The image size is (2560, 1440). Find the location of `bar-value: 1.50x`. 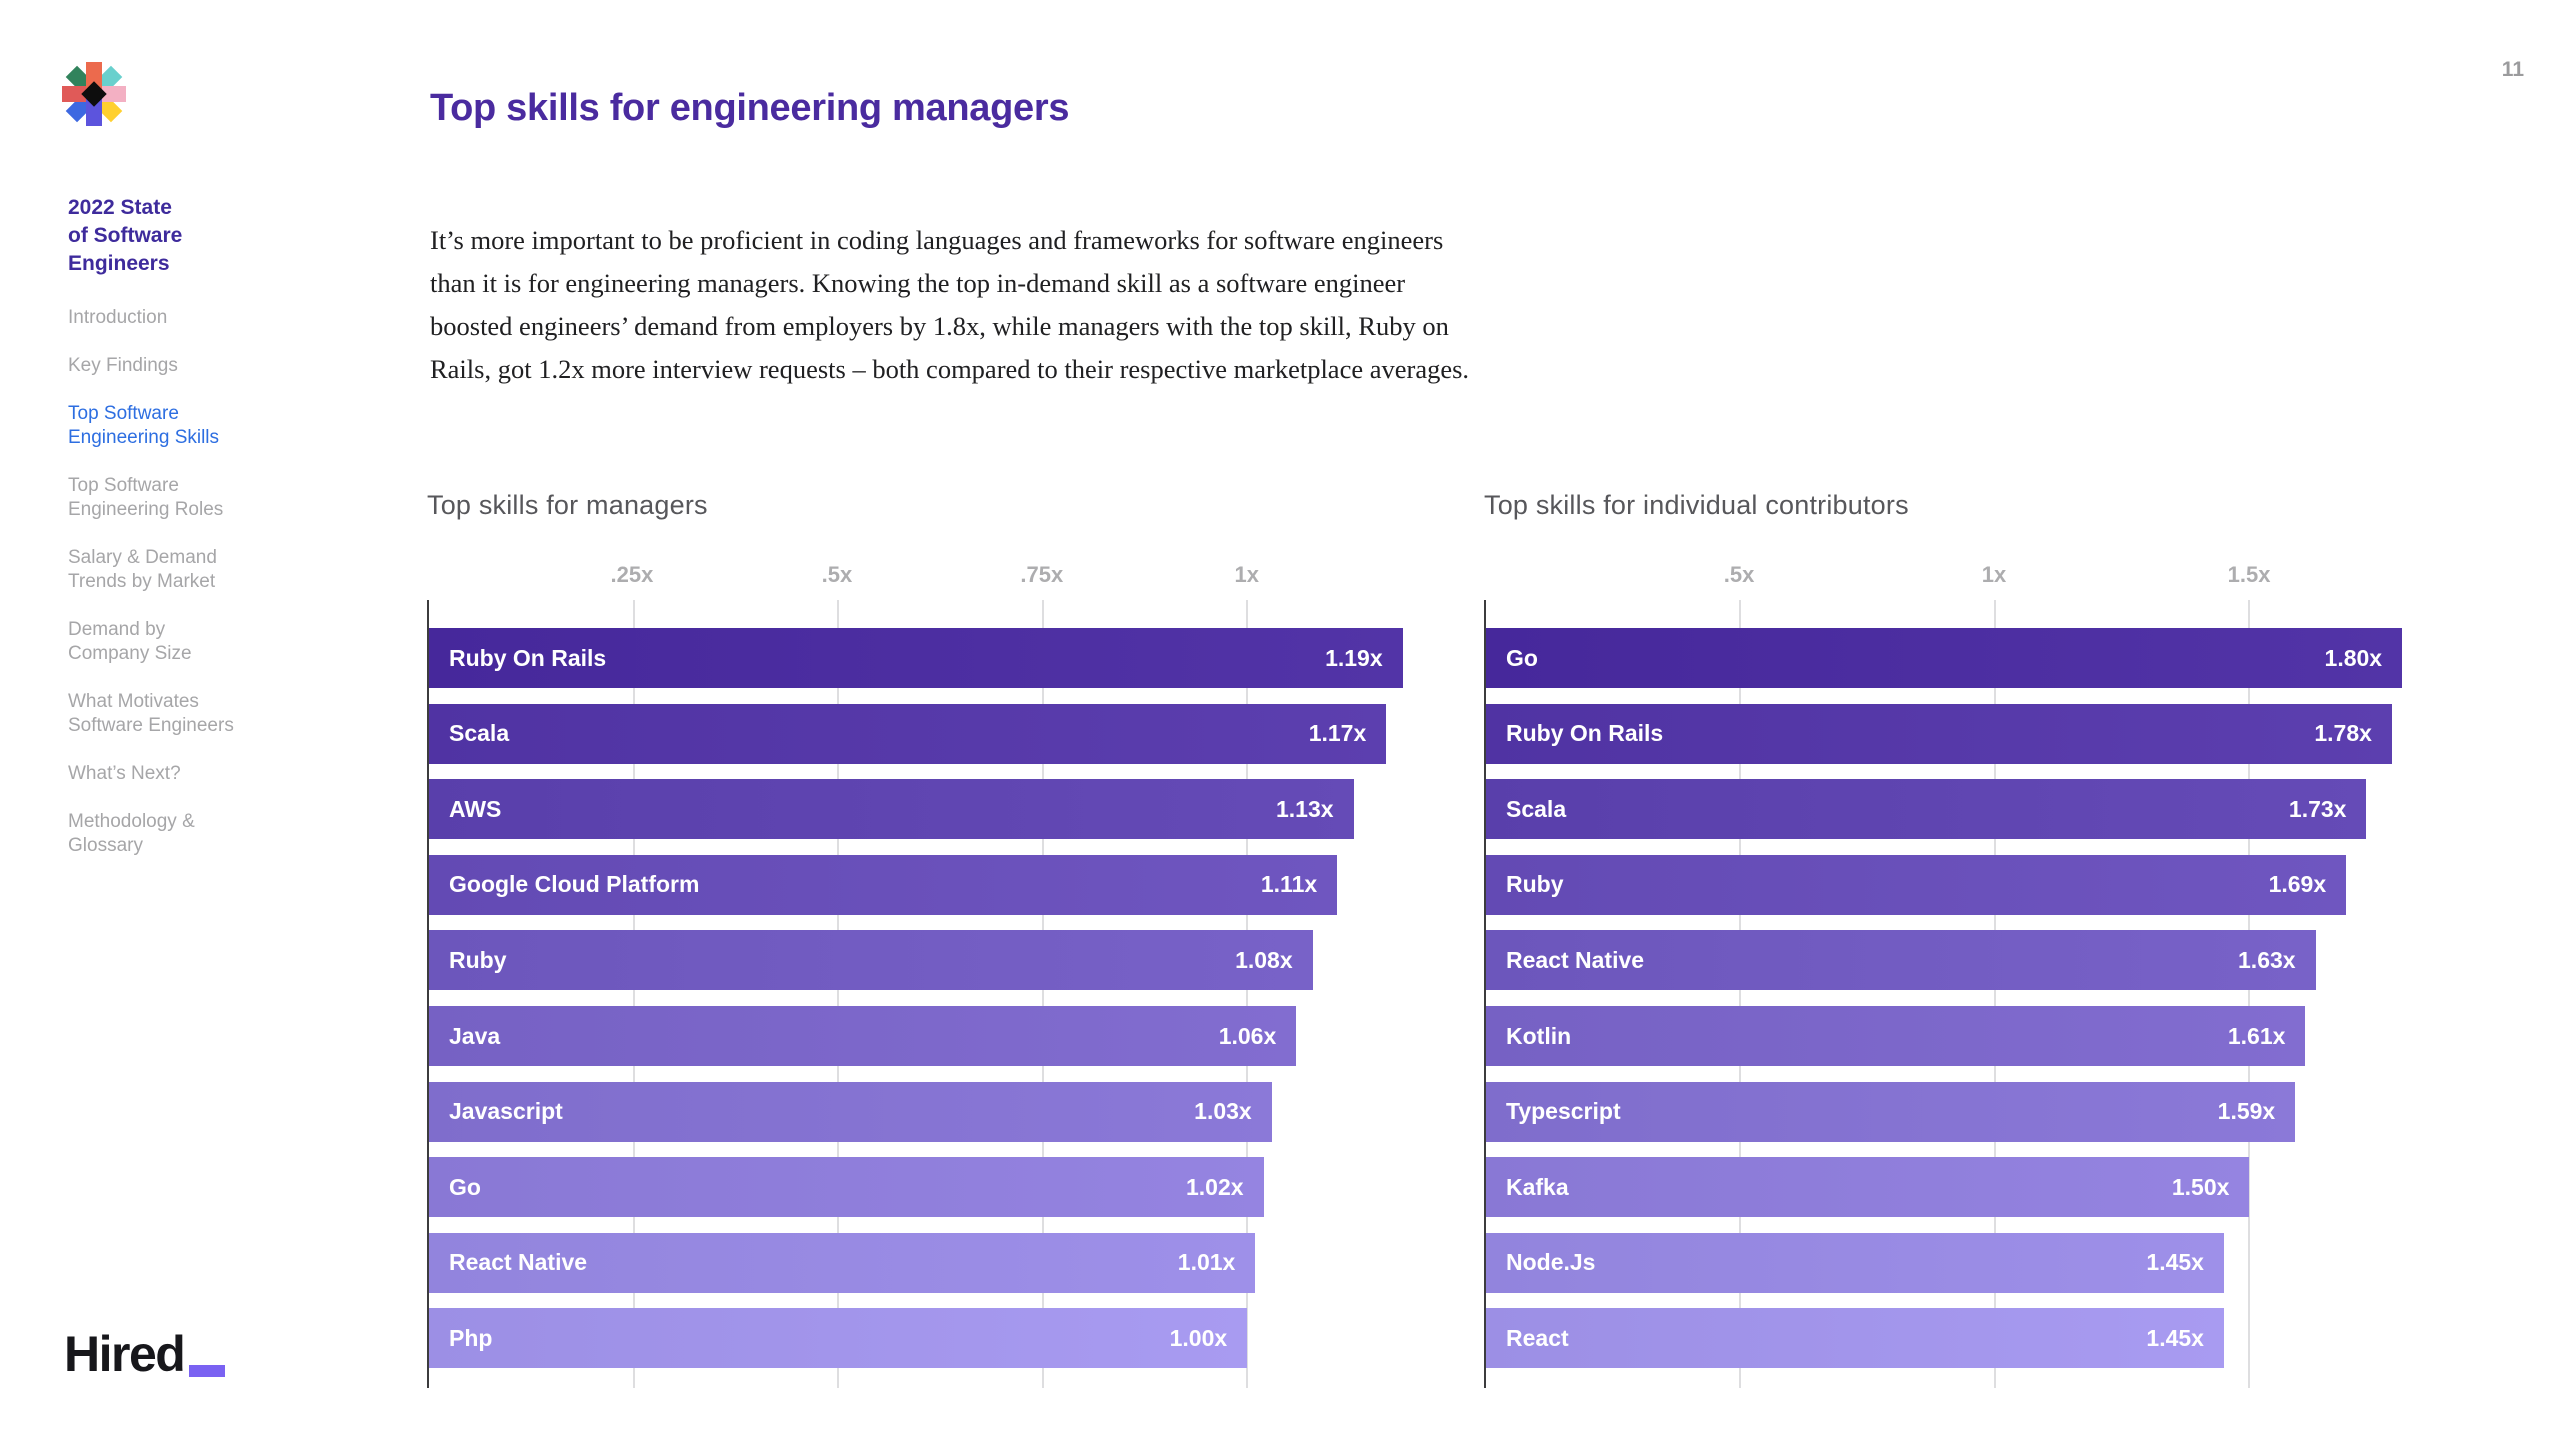

bar-value: 1.50x is located at coordinates (2200, 1186).